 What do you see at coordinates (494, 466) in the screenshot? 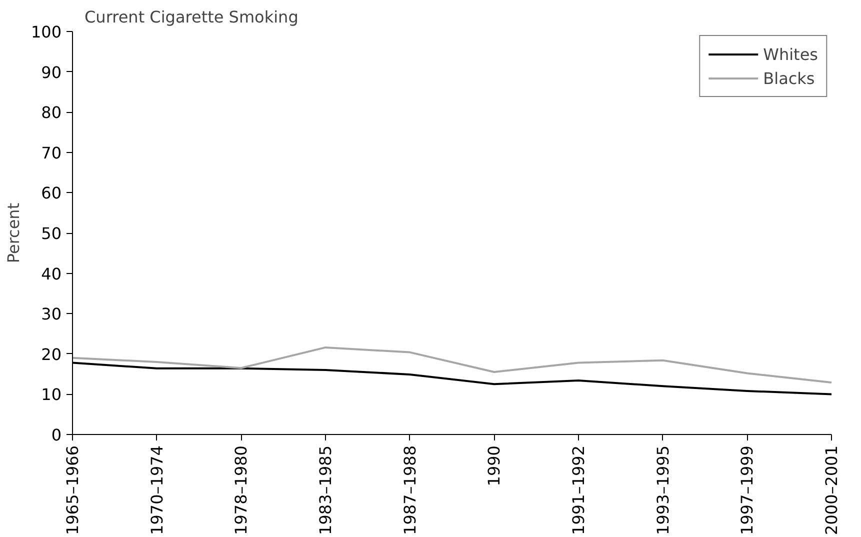
I see `x-tick-label: 1990` at bounding box center [494, 466].